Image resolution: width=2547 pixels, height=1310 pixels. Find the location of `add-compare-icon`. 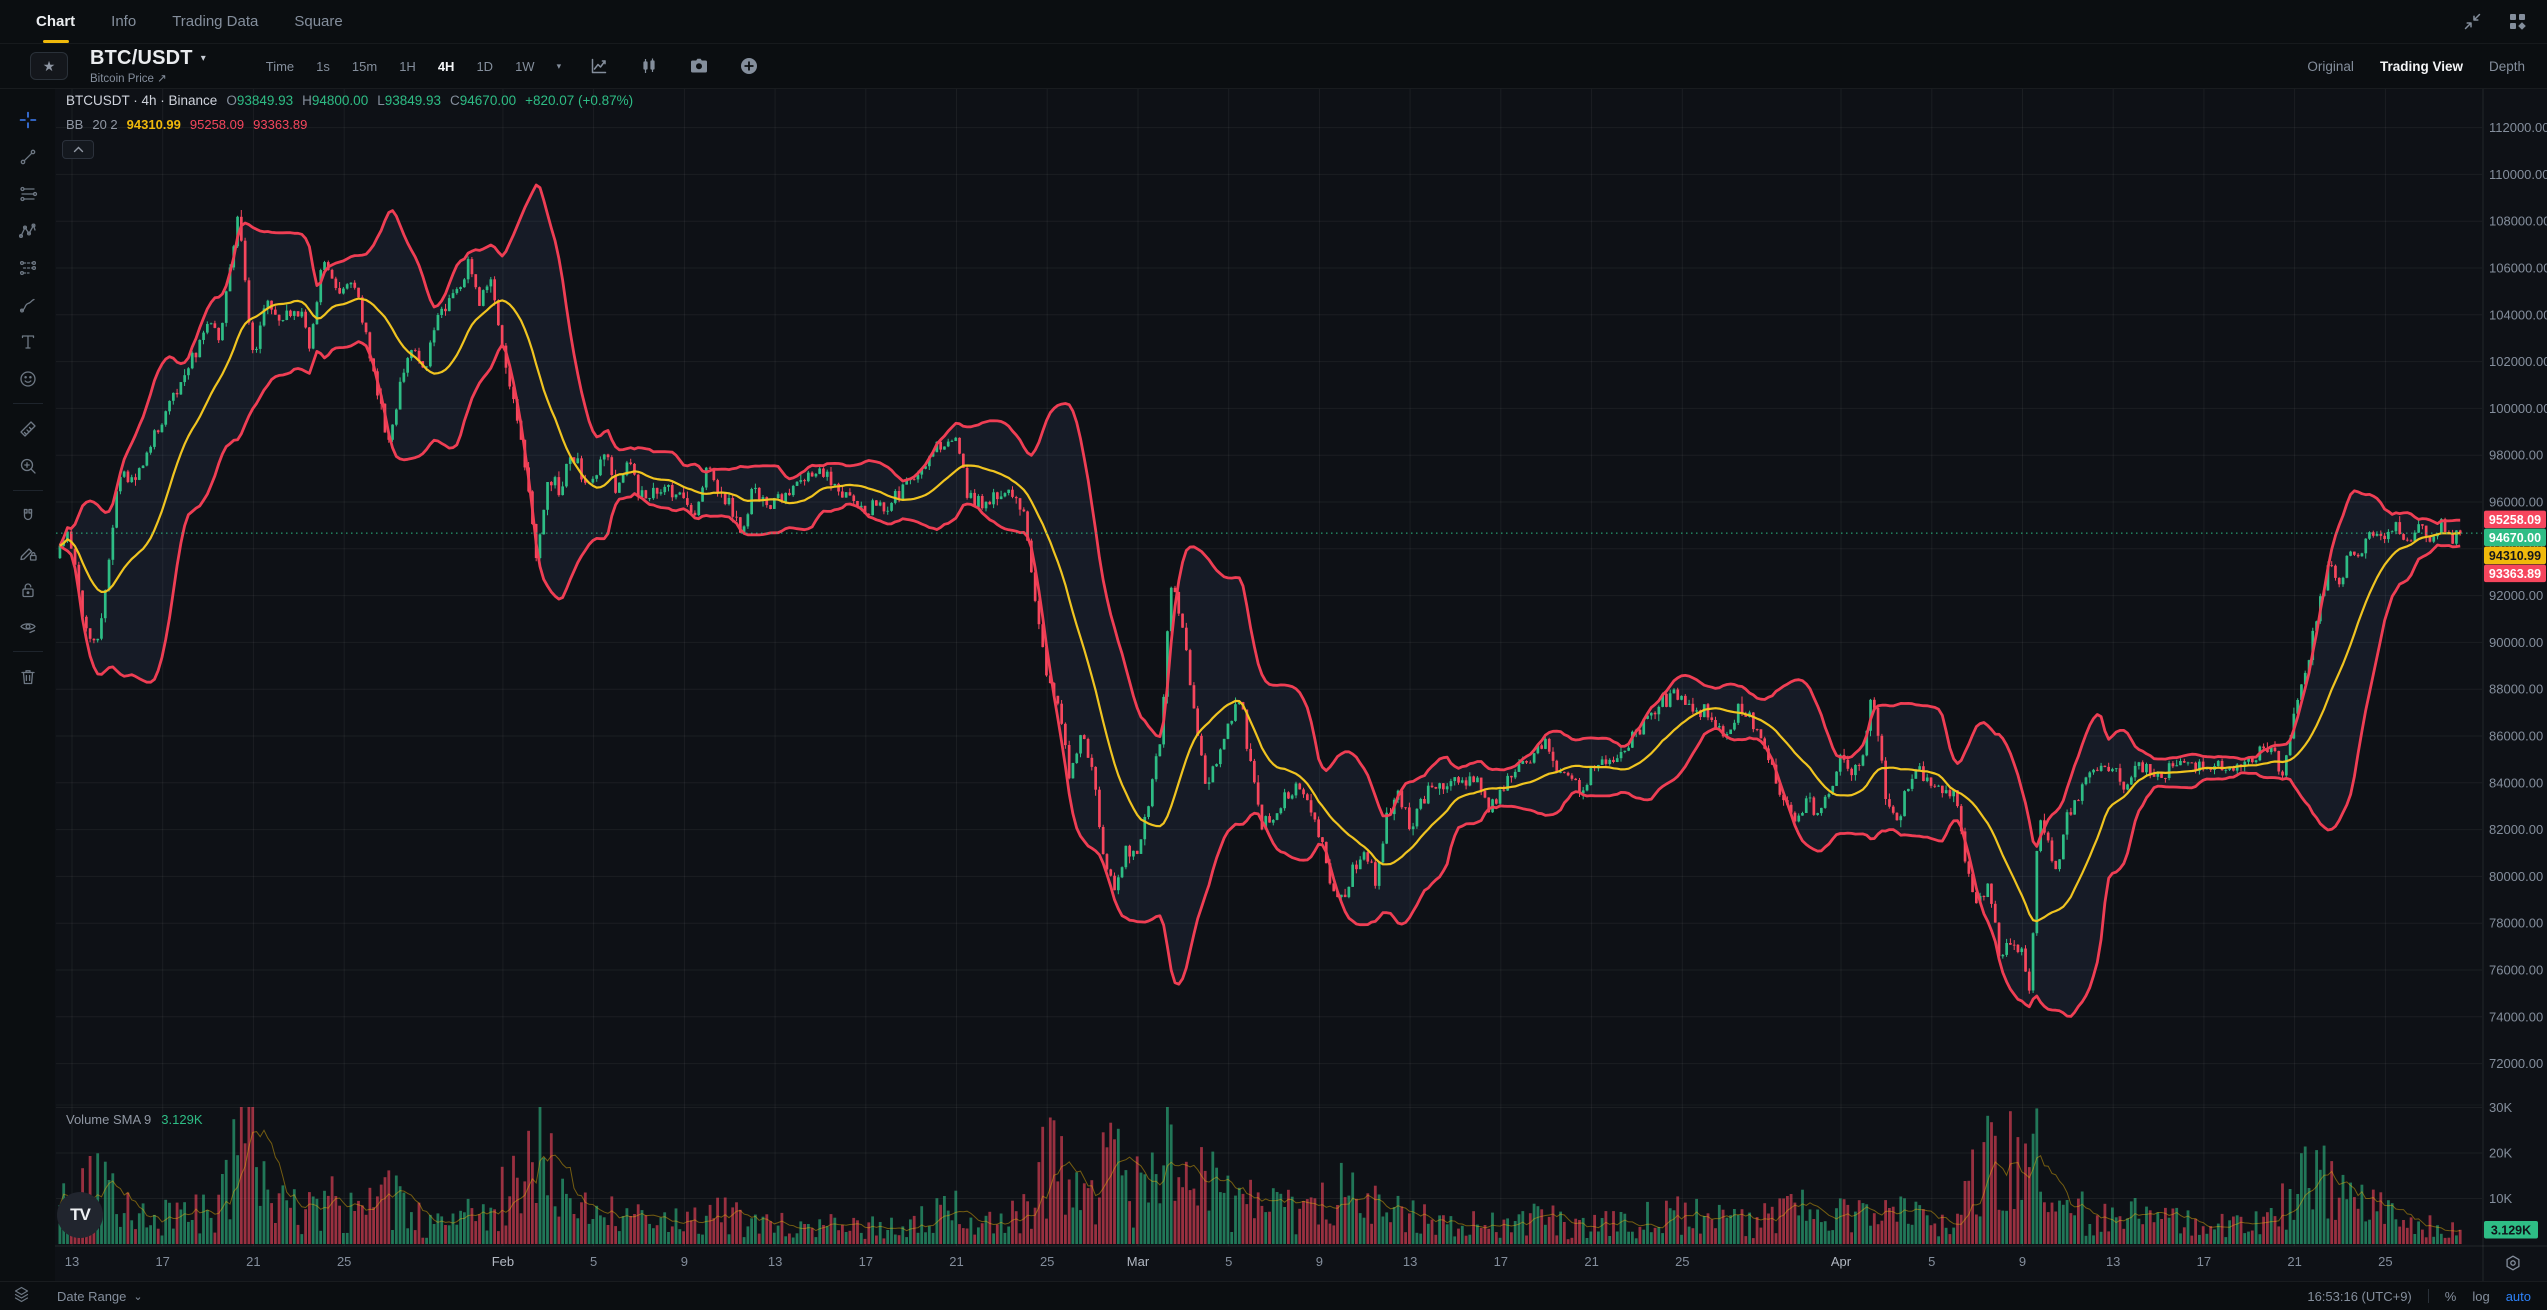

add-compare-icon is located at coordinates (749, 66).